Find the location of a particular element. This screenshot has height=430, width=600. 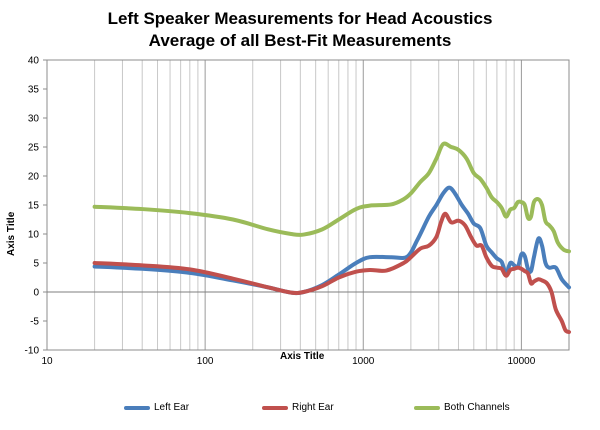

y-tick-label: 15 is located at coordinates (34, 206).